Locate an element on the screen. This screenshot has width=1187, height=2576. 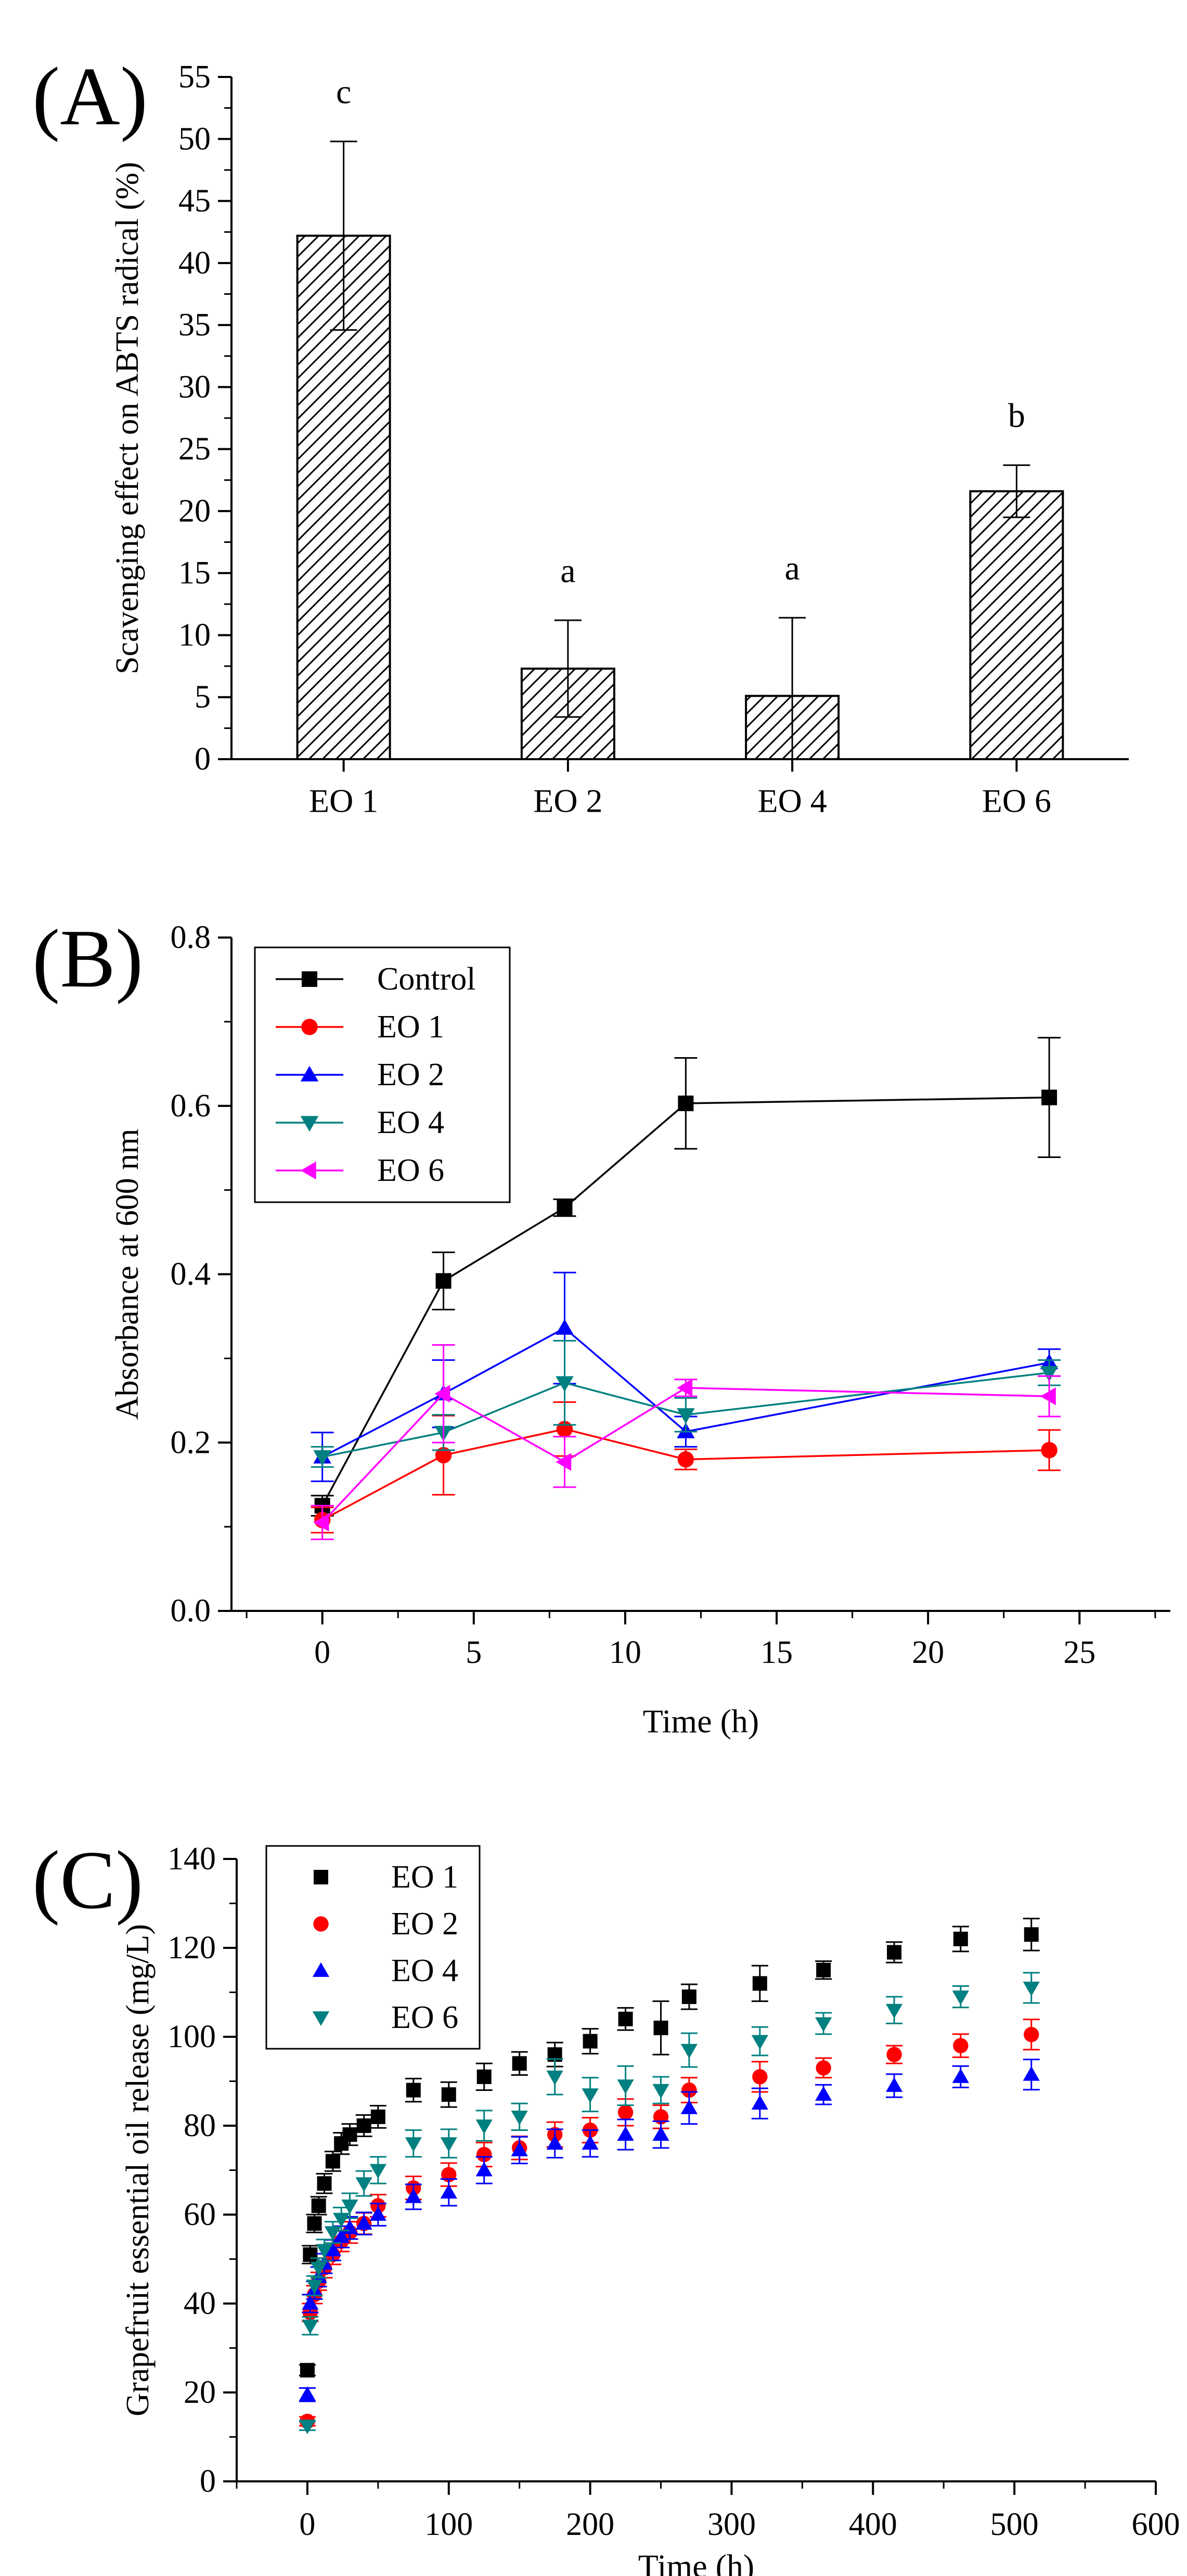
y-tick-label: 140 is located at coordinates (191, 1859).